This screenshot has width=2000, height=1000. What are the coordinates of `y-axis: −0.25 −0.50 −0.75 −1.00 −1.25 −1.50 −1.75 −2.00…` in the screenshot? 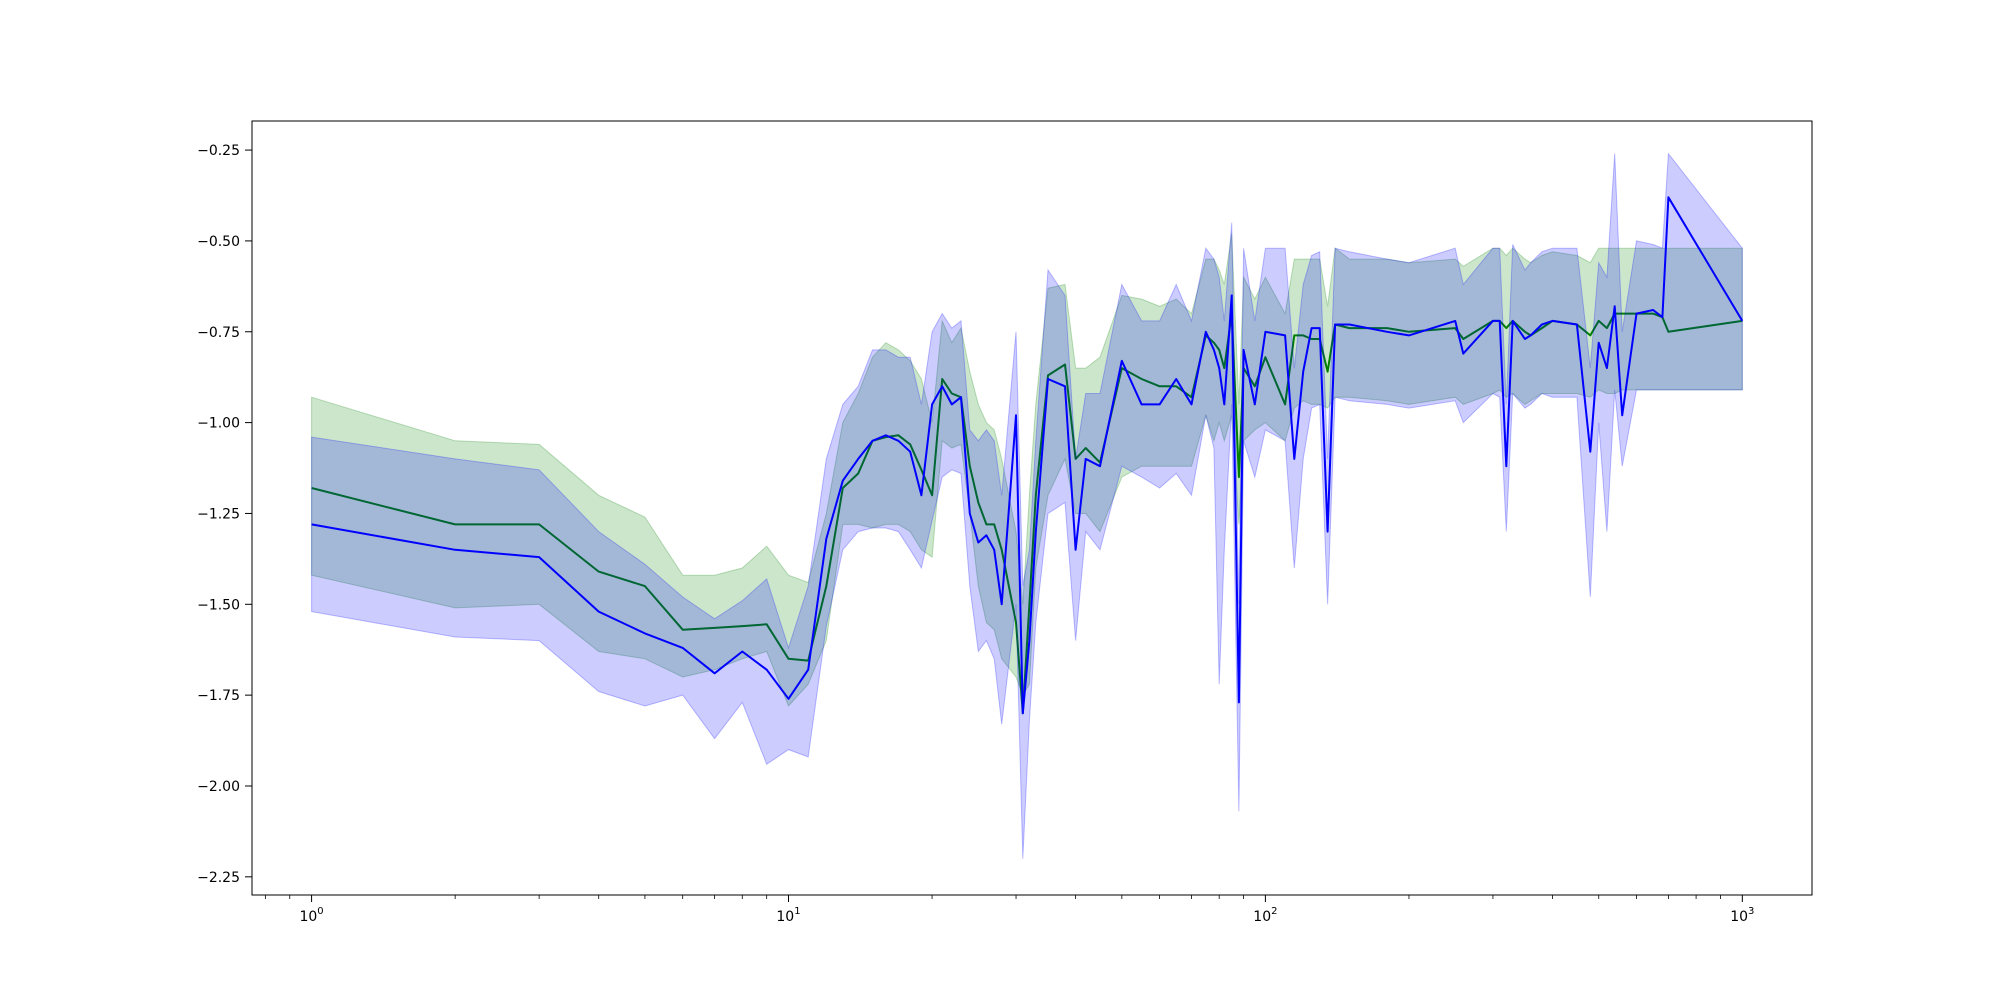 It's located at (224, 514).